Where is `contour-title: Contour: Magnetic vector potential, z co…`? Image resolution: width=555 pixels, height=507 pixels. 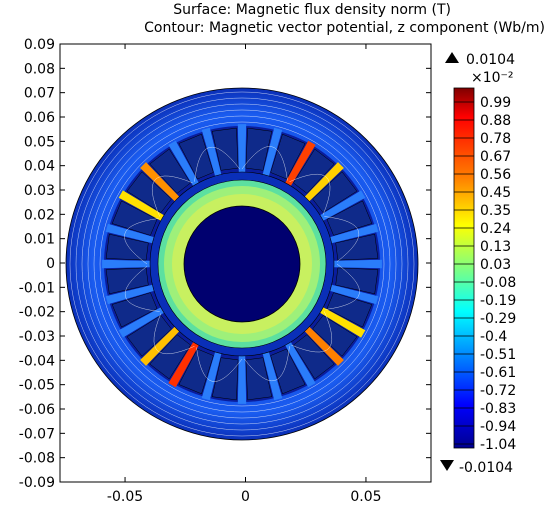
contour-title: Contour: Magnetic vector potential, z co… is located at coordinates (344, 28).